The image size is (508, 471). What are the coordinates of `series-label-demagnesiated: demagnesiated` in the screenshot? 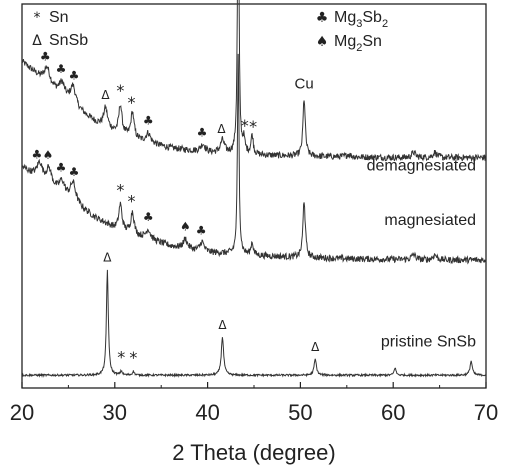 It's located at (421, 165).